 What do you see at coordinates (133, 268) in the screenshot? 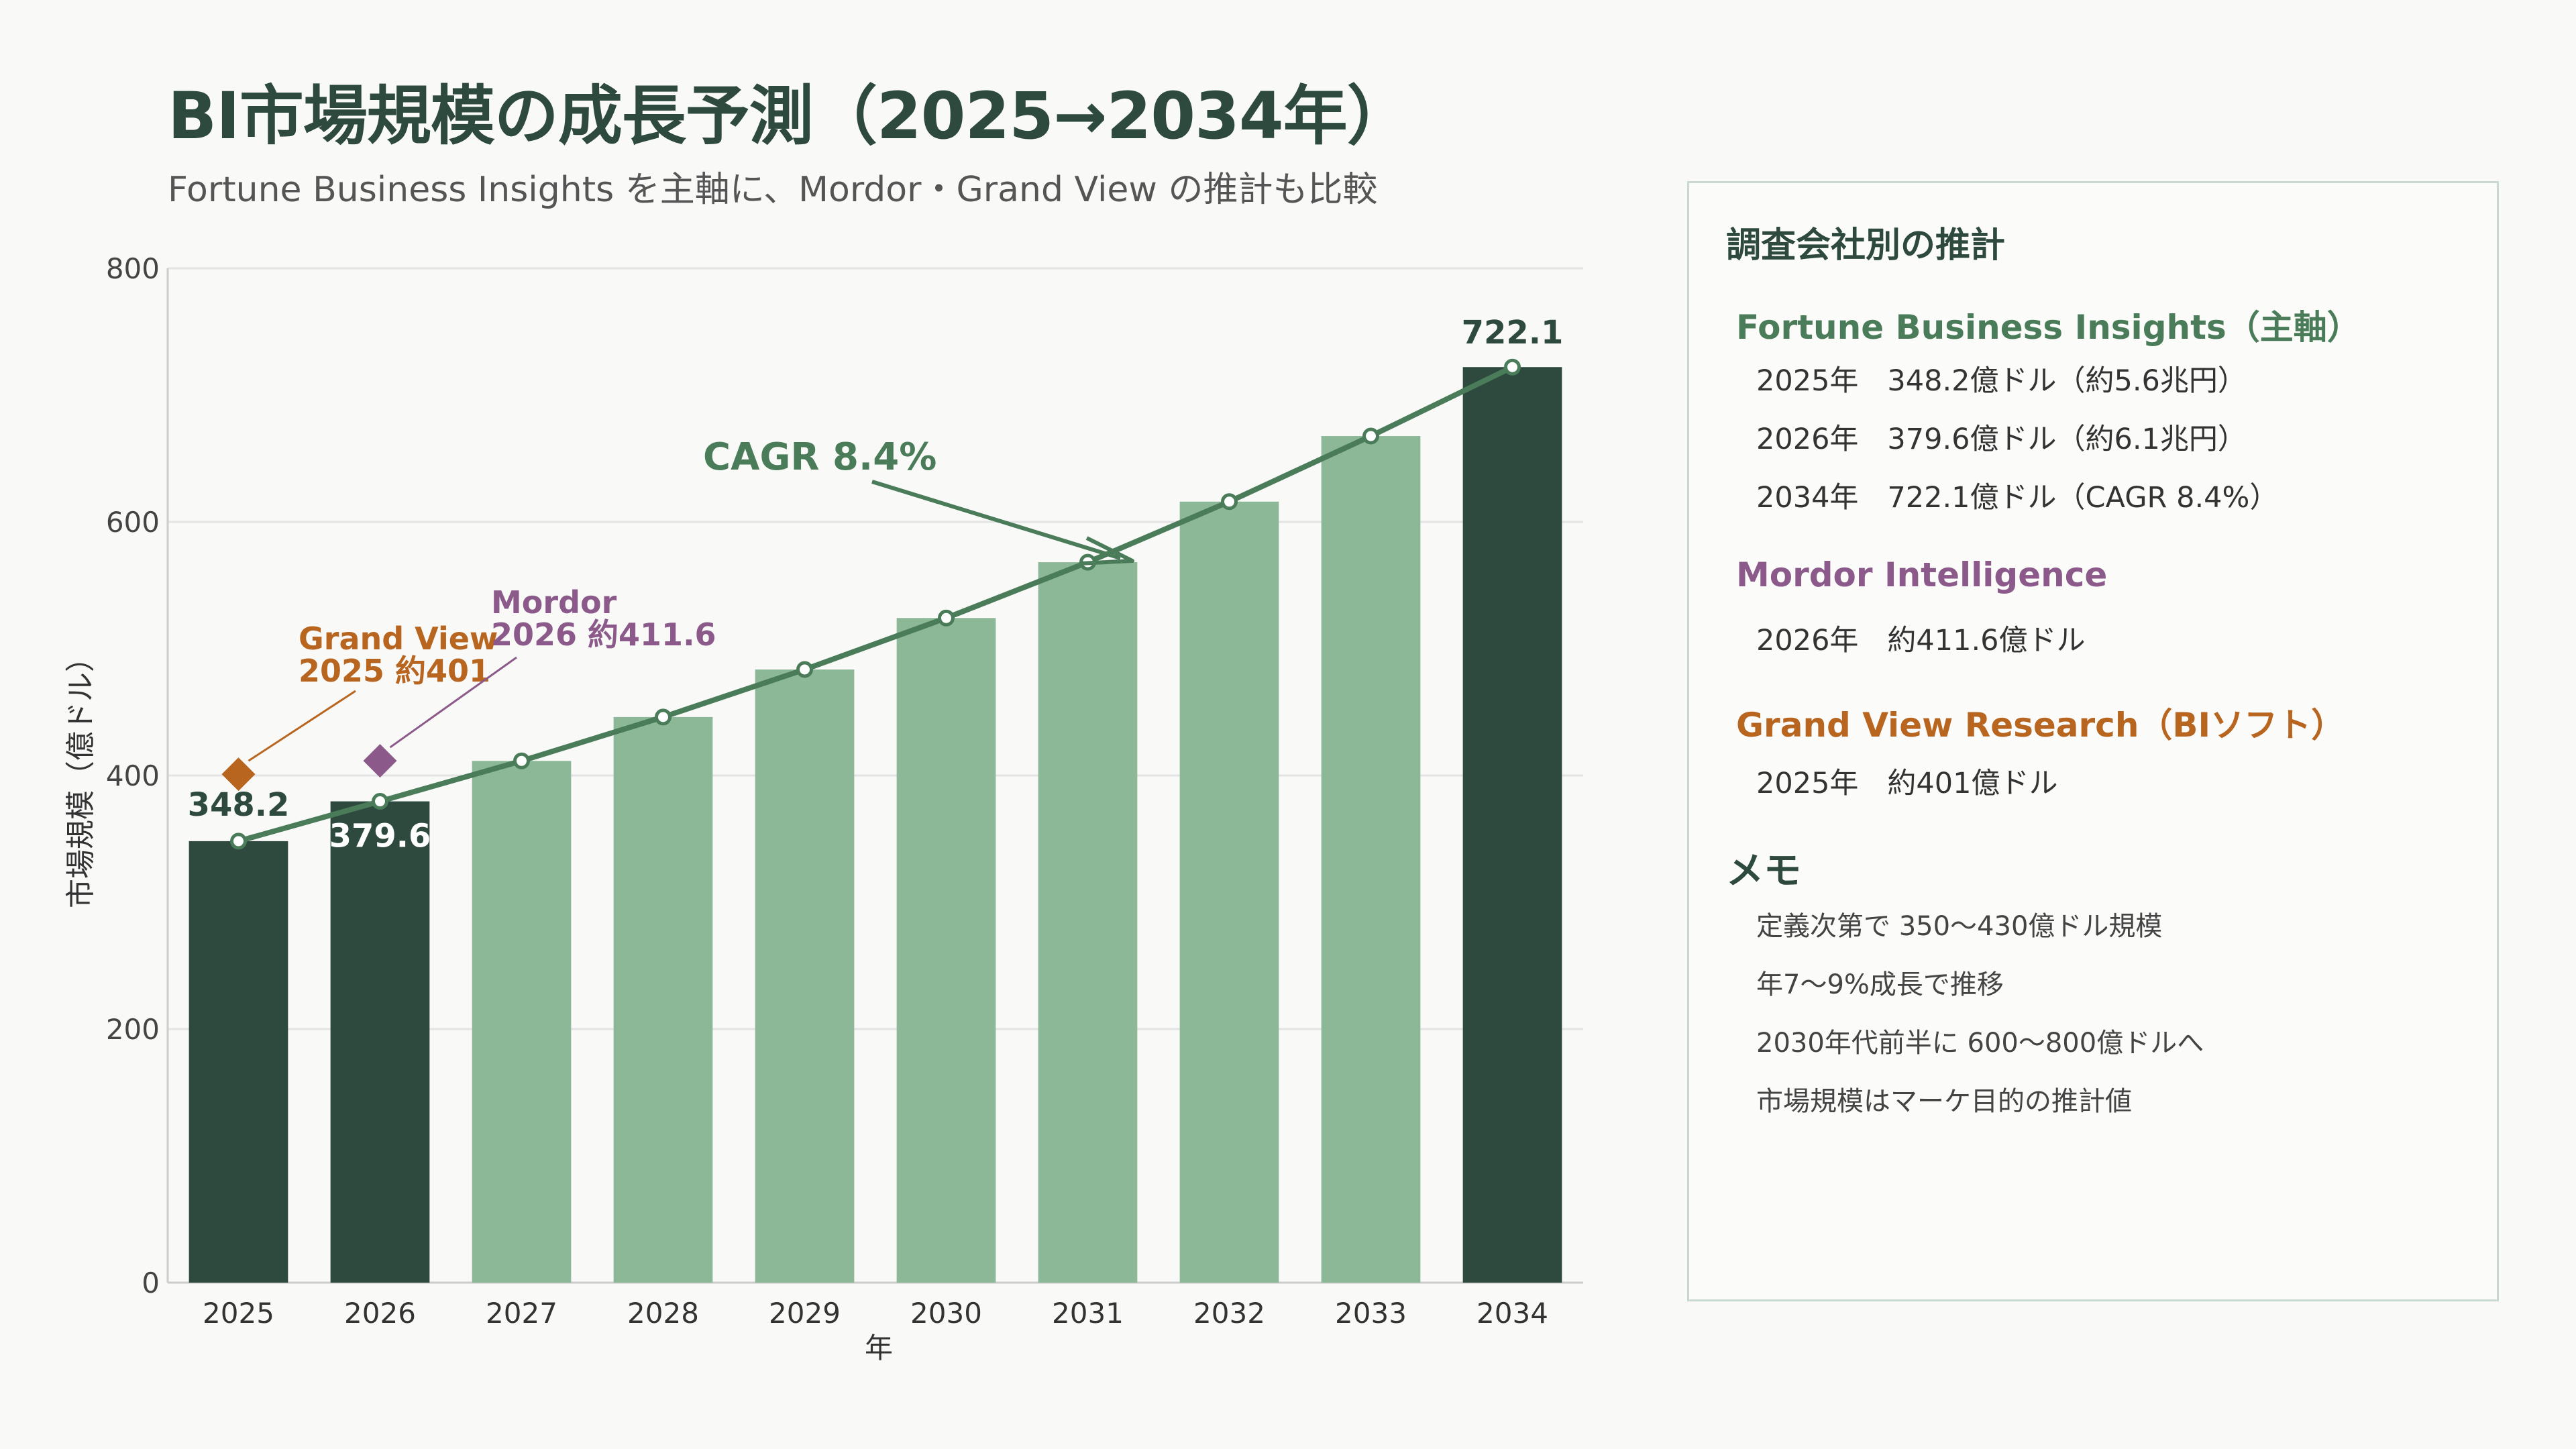
I see `y-tick-label: 800` at bounding box center [133, 268].